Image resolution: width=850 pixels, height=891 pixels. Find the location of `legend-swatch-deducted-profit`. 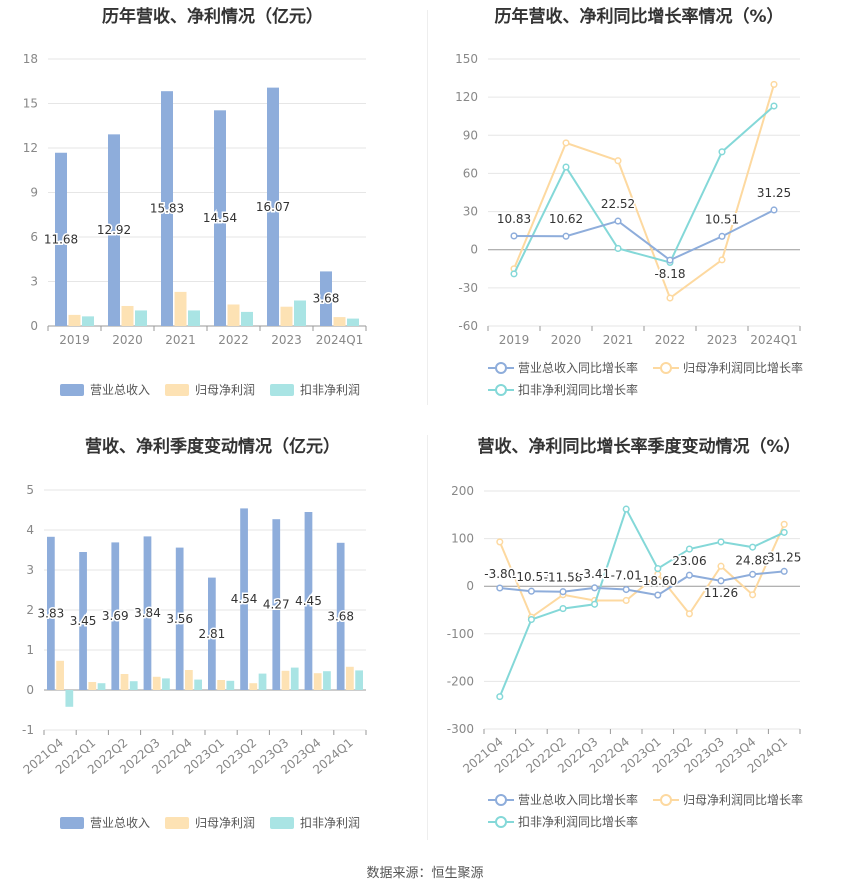

legend-swatch-deducted-profit is located at coordinates (282, 390).